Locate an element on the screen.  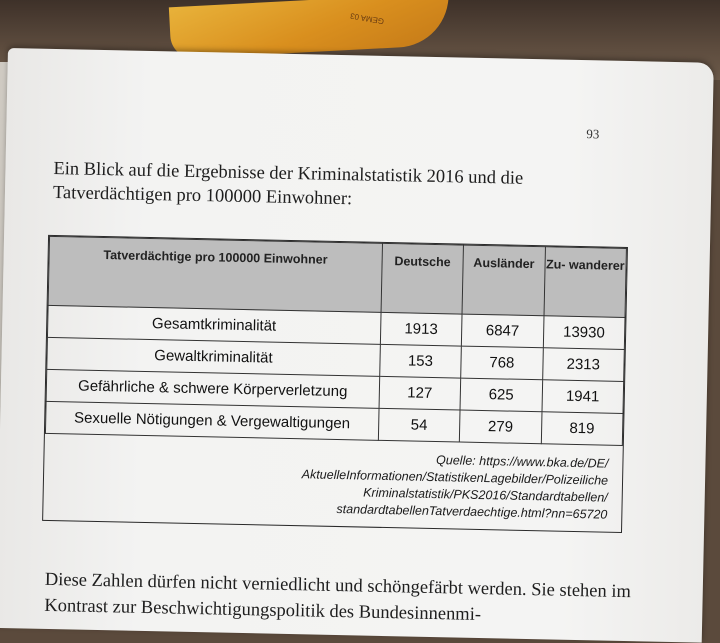
header-deutsche: Deutsche is located at coordinates (422, 279).